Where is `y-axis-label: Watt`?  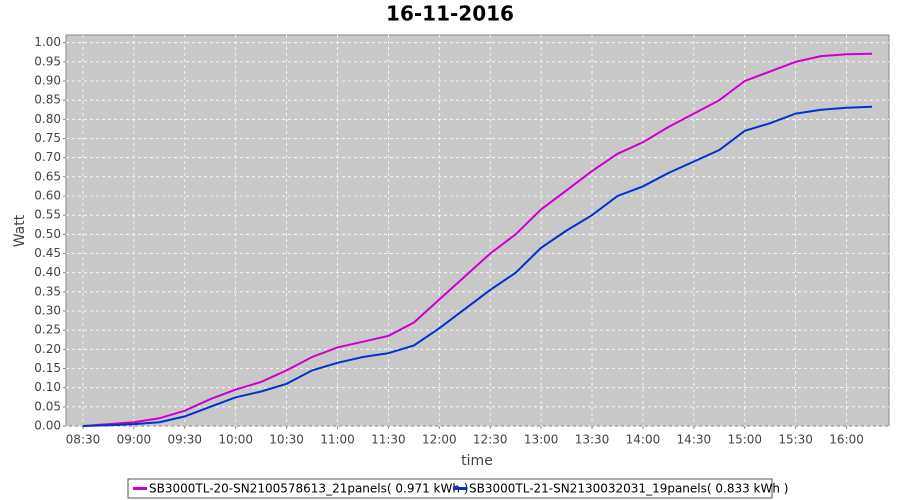 y-axis-label: Watt is located at coordinates (20, 230).